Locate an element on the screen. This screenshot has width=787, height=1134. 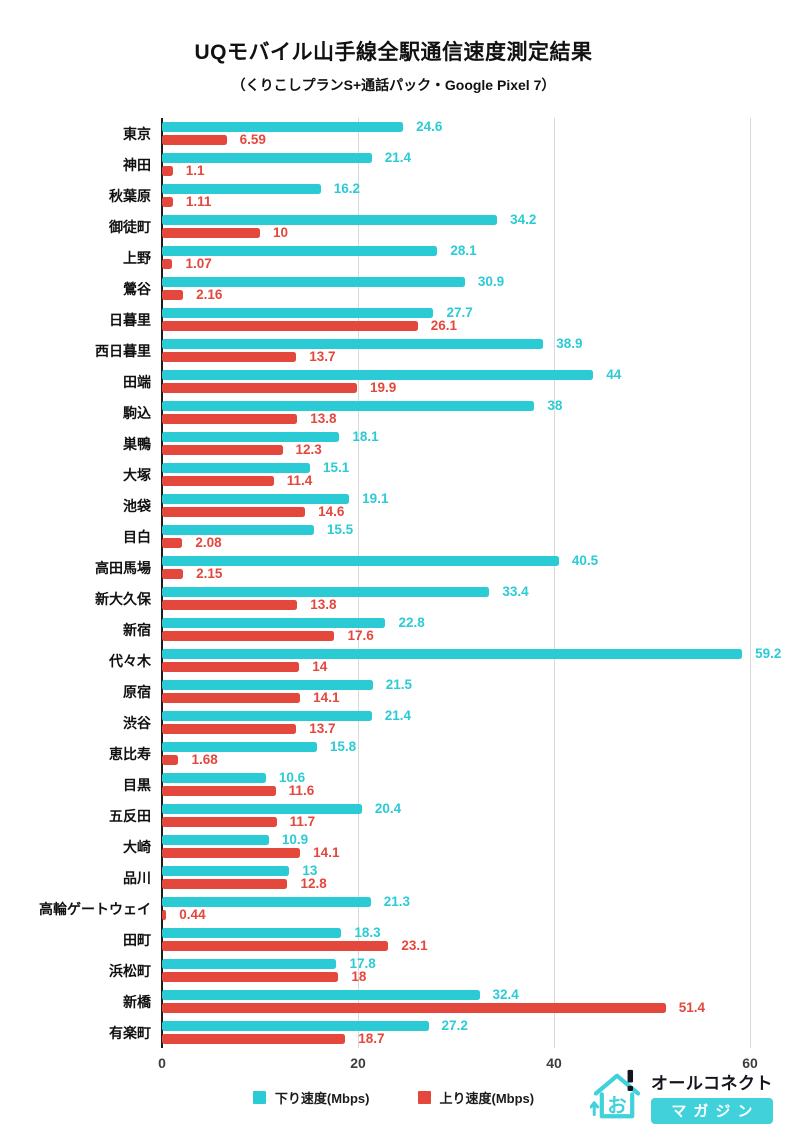
upload-value-label: 18 is located at coordinates (359, 977).